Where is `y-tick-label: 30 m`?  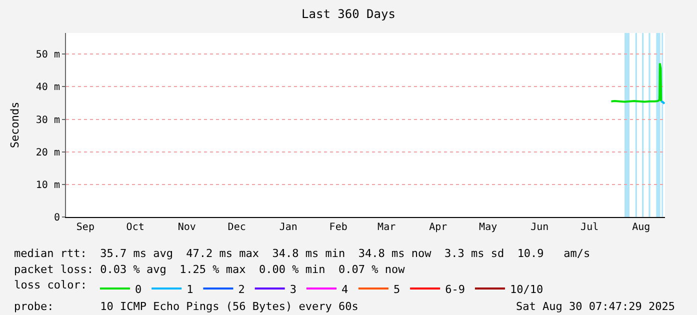
y-tick-label: 30 m is located at coordinates (48, 120).